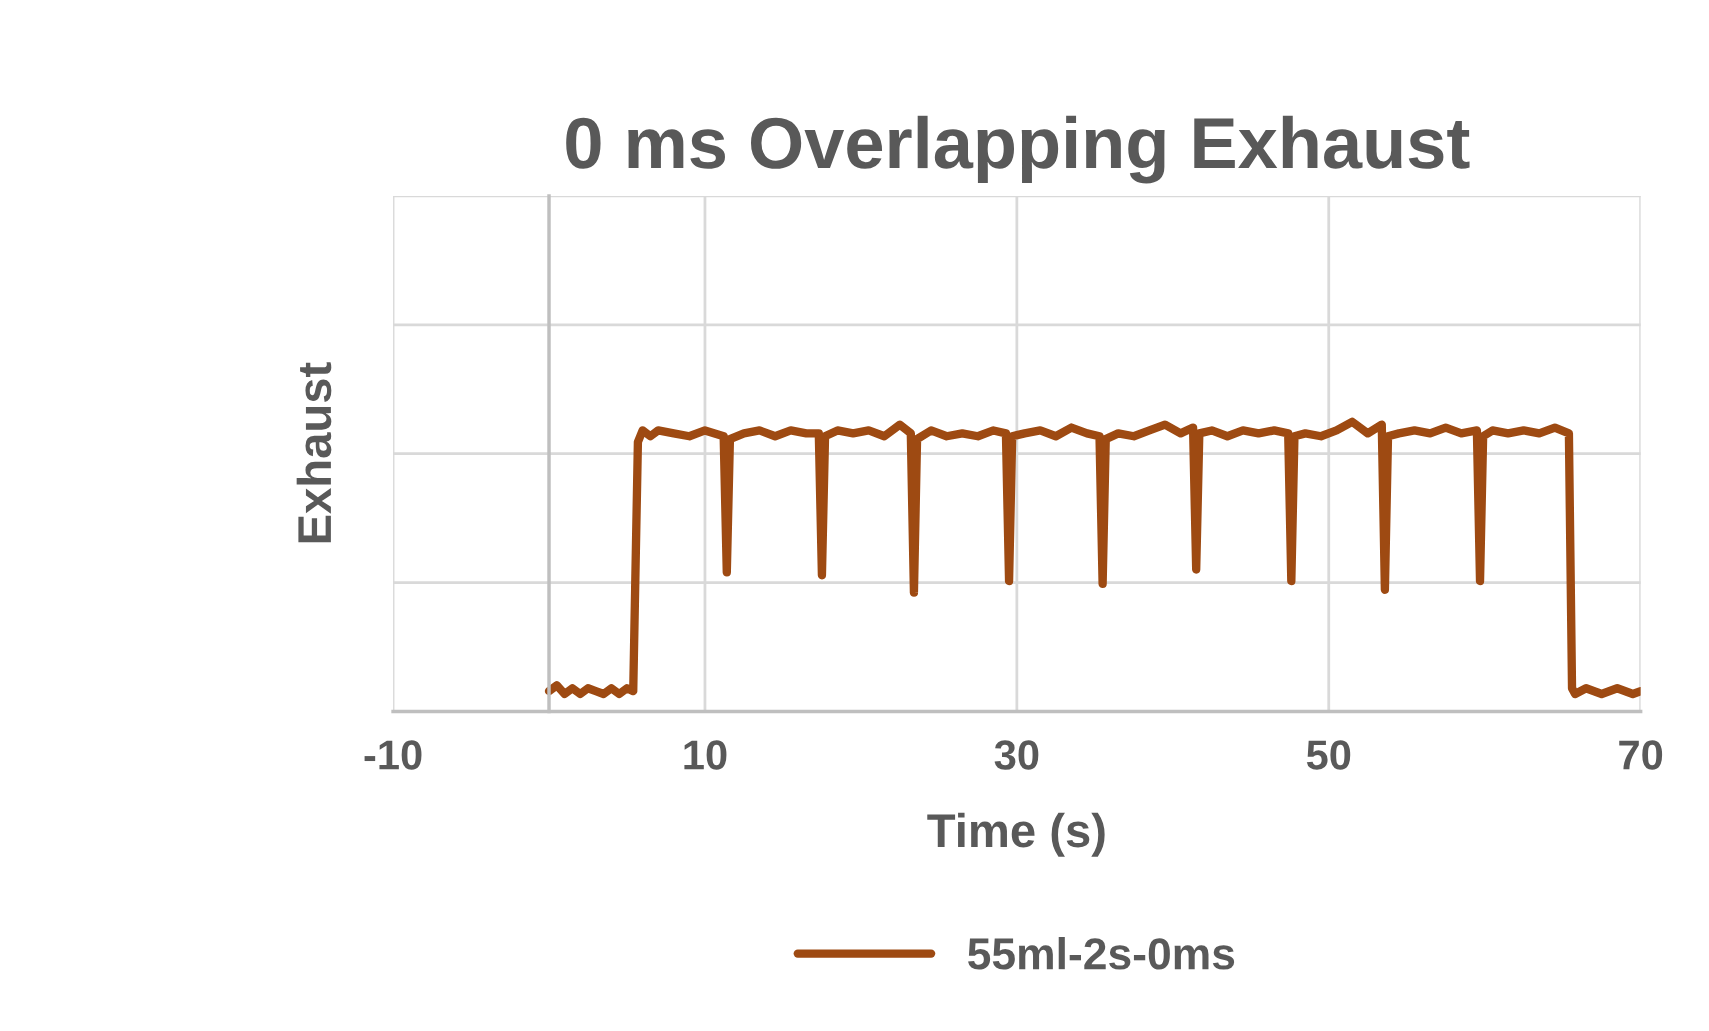 The image size is (1709, 1031). I want to click on x-tick-label: 10, so click(705, 755).